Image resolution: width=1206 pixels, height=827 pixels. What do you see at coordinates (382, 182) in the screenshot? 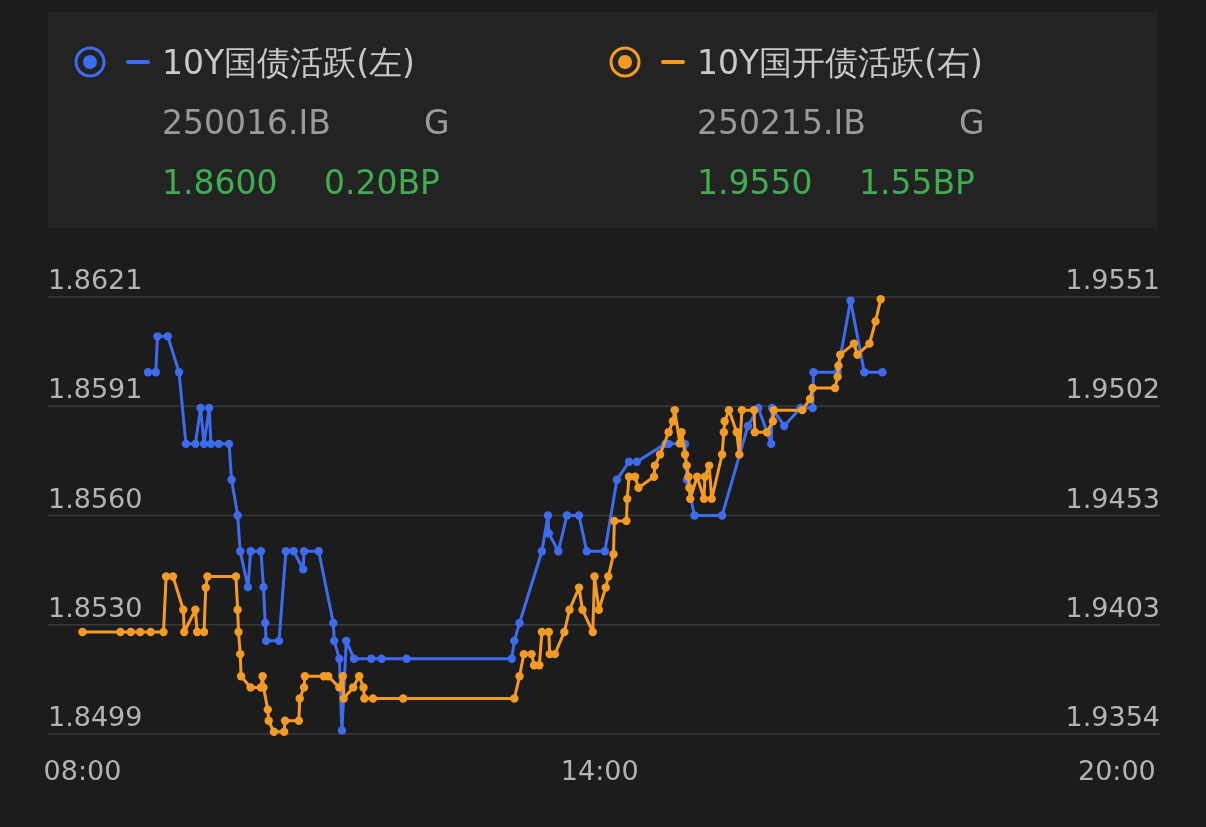
I see `text: 0.20BP` at bounding box center [382, 182].